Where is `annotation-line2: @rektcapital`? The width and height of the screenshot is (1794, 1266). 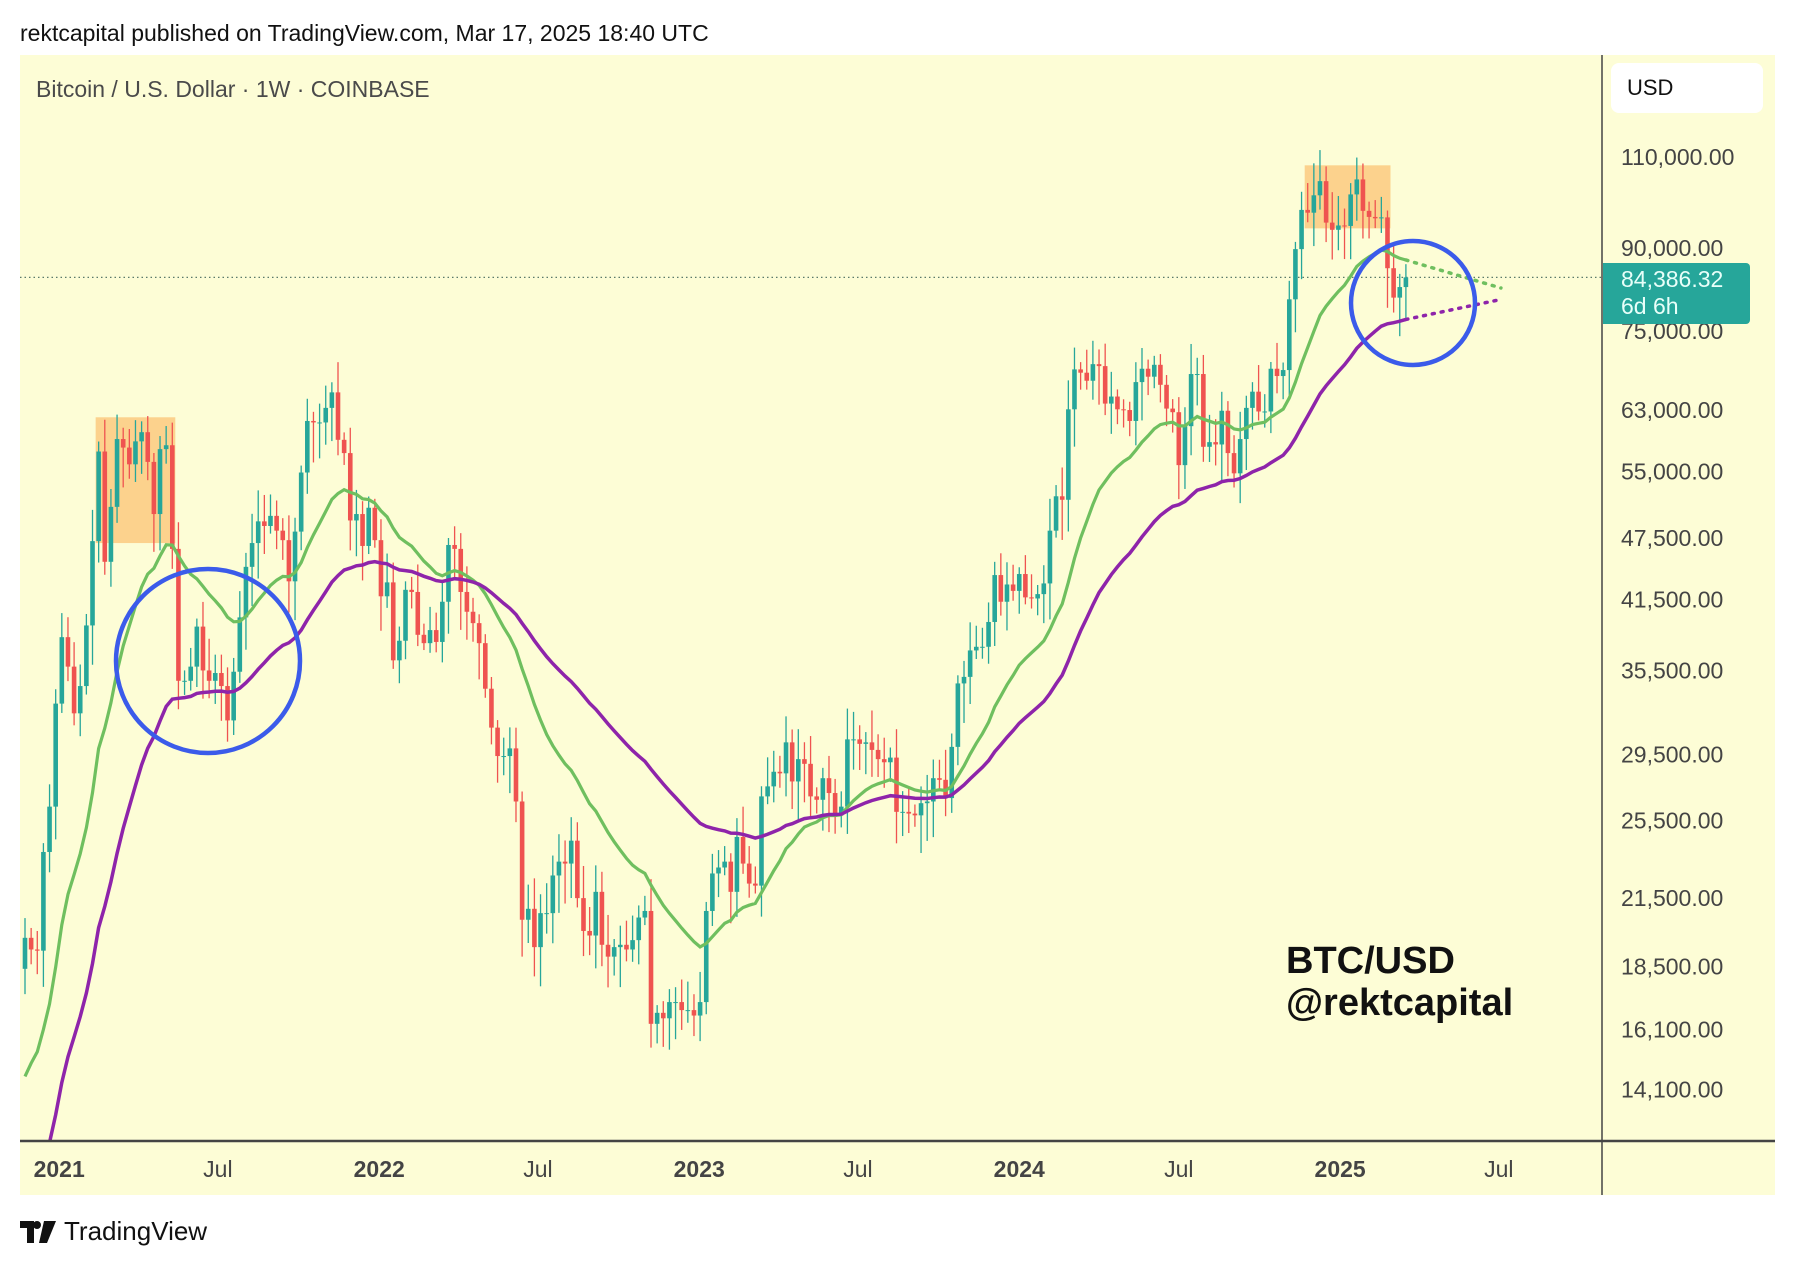 annotation-line2: @rektcapital is located at coordinates (1400, 1003).